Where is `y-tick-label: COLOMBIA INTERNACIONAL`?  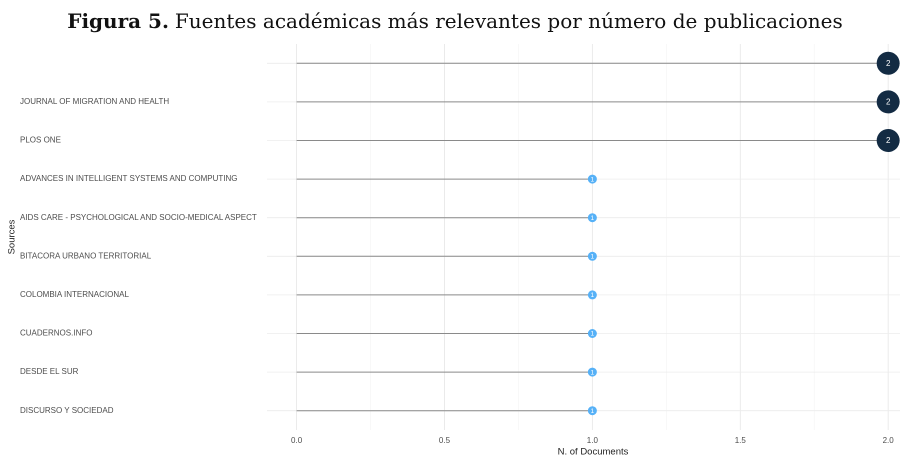 y-tick-label: COLOMBIA INTERNACIONAL is located at coordinates (74, 294).